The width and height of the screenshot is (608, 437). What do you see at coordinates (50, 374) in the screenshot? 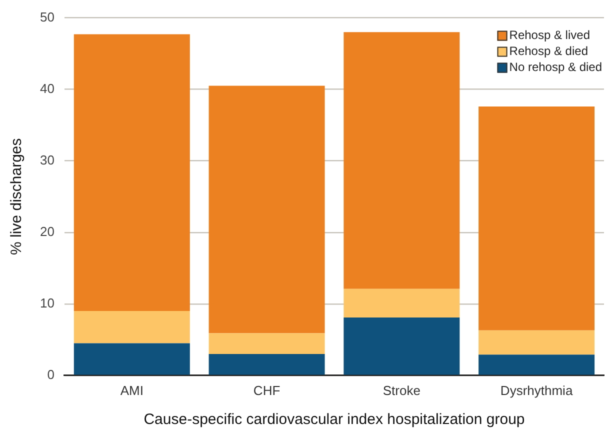
I see `y-tick-label: 0` at bounding box center [50, 374].